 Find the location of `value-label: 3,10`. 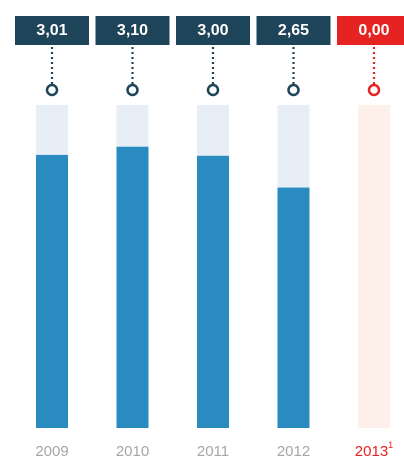

value-label: 3,10 is located at coordinates (132, 30).